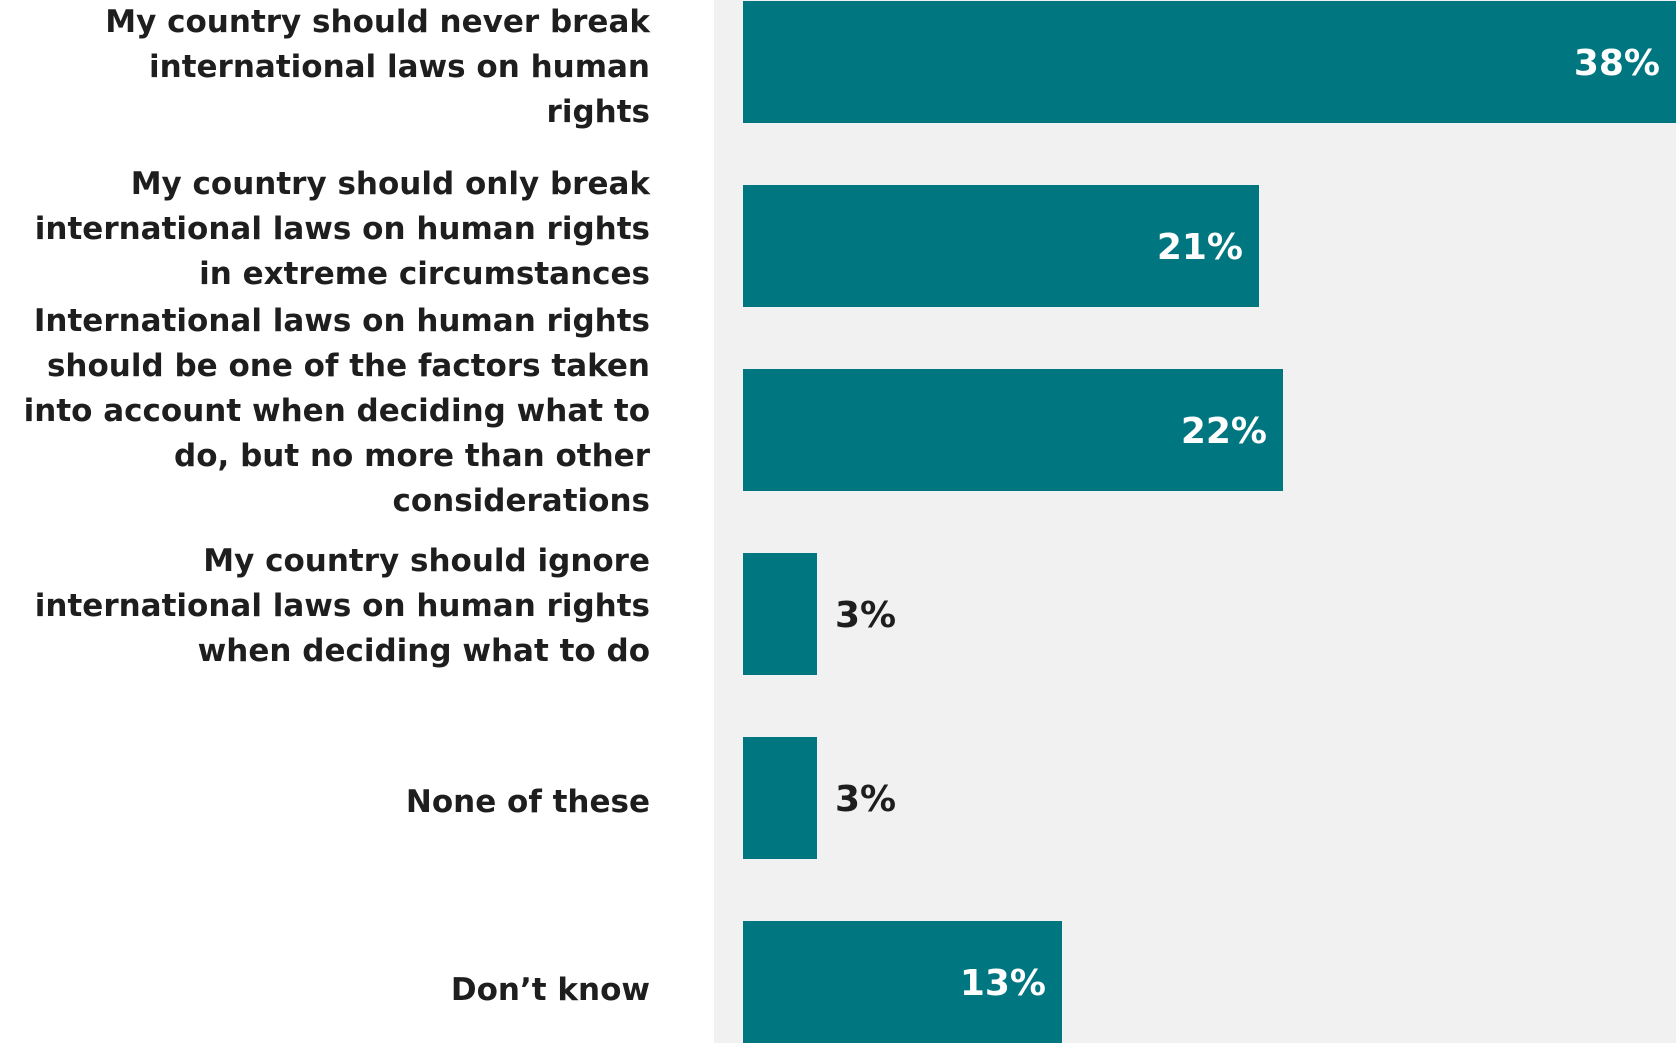  I want to click on category-label-5: None of these, so click(528, 802).